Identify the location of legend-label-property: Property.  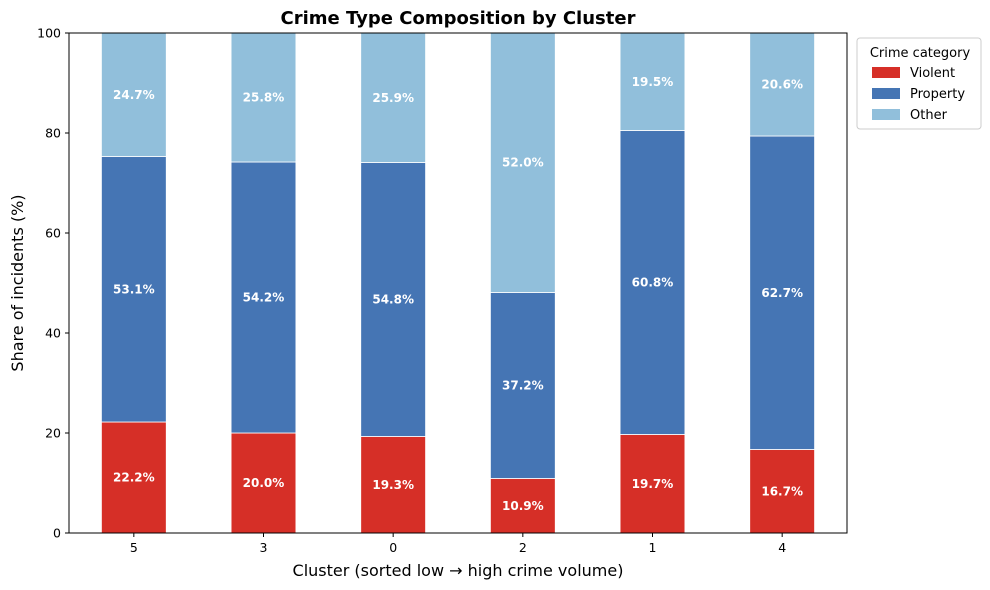
(937, 94).